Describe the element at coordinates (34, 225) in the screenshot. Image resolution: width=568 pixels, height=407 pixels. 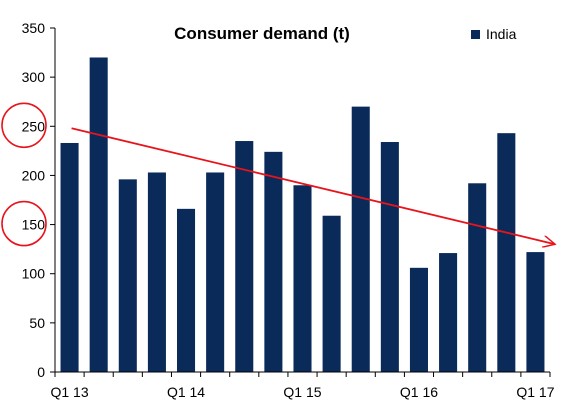
I see `y-tick-label-150: 150` at that location.